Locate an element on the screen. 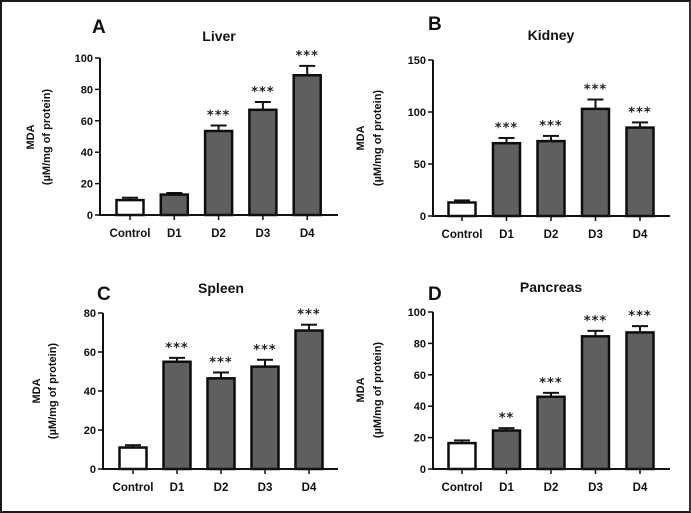 The width and height of the screenshot is (691, 513). chart-title: Kidney is located at coordinates (551, 35).